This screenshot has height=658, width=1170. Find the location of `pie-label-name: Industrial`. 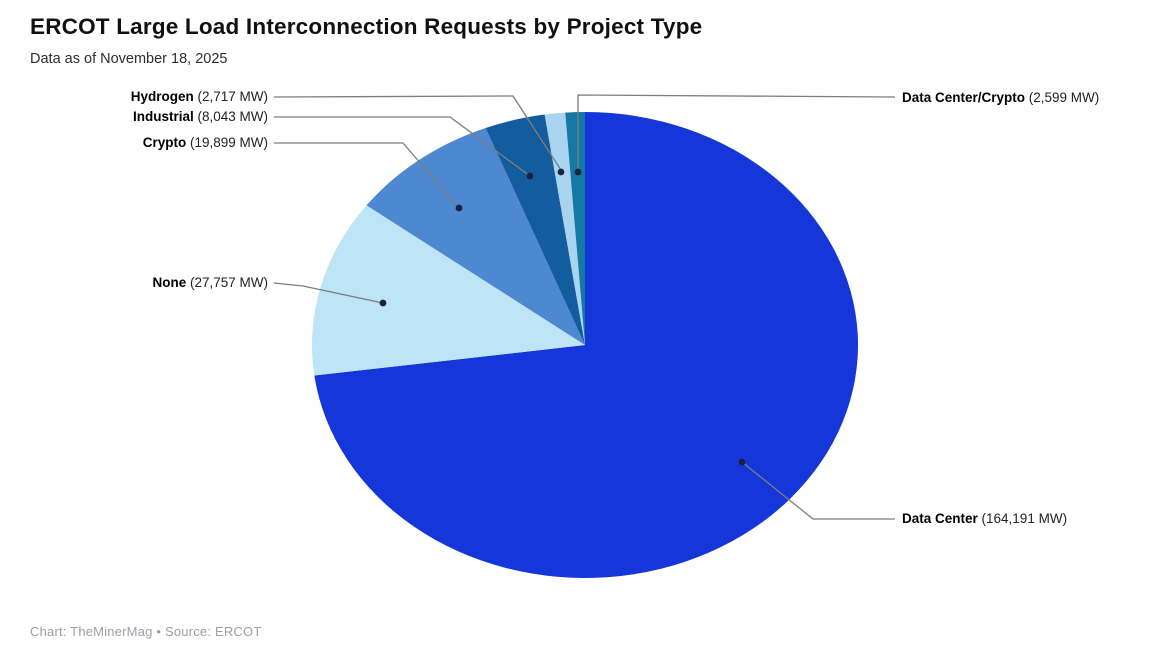

pie-label-name: Industrial is located at coordinates (163, 116).